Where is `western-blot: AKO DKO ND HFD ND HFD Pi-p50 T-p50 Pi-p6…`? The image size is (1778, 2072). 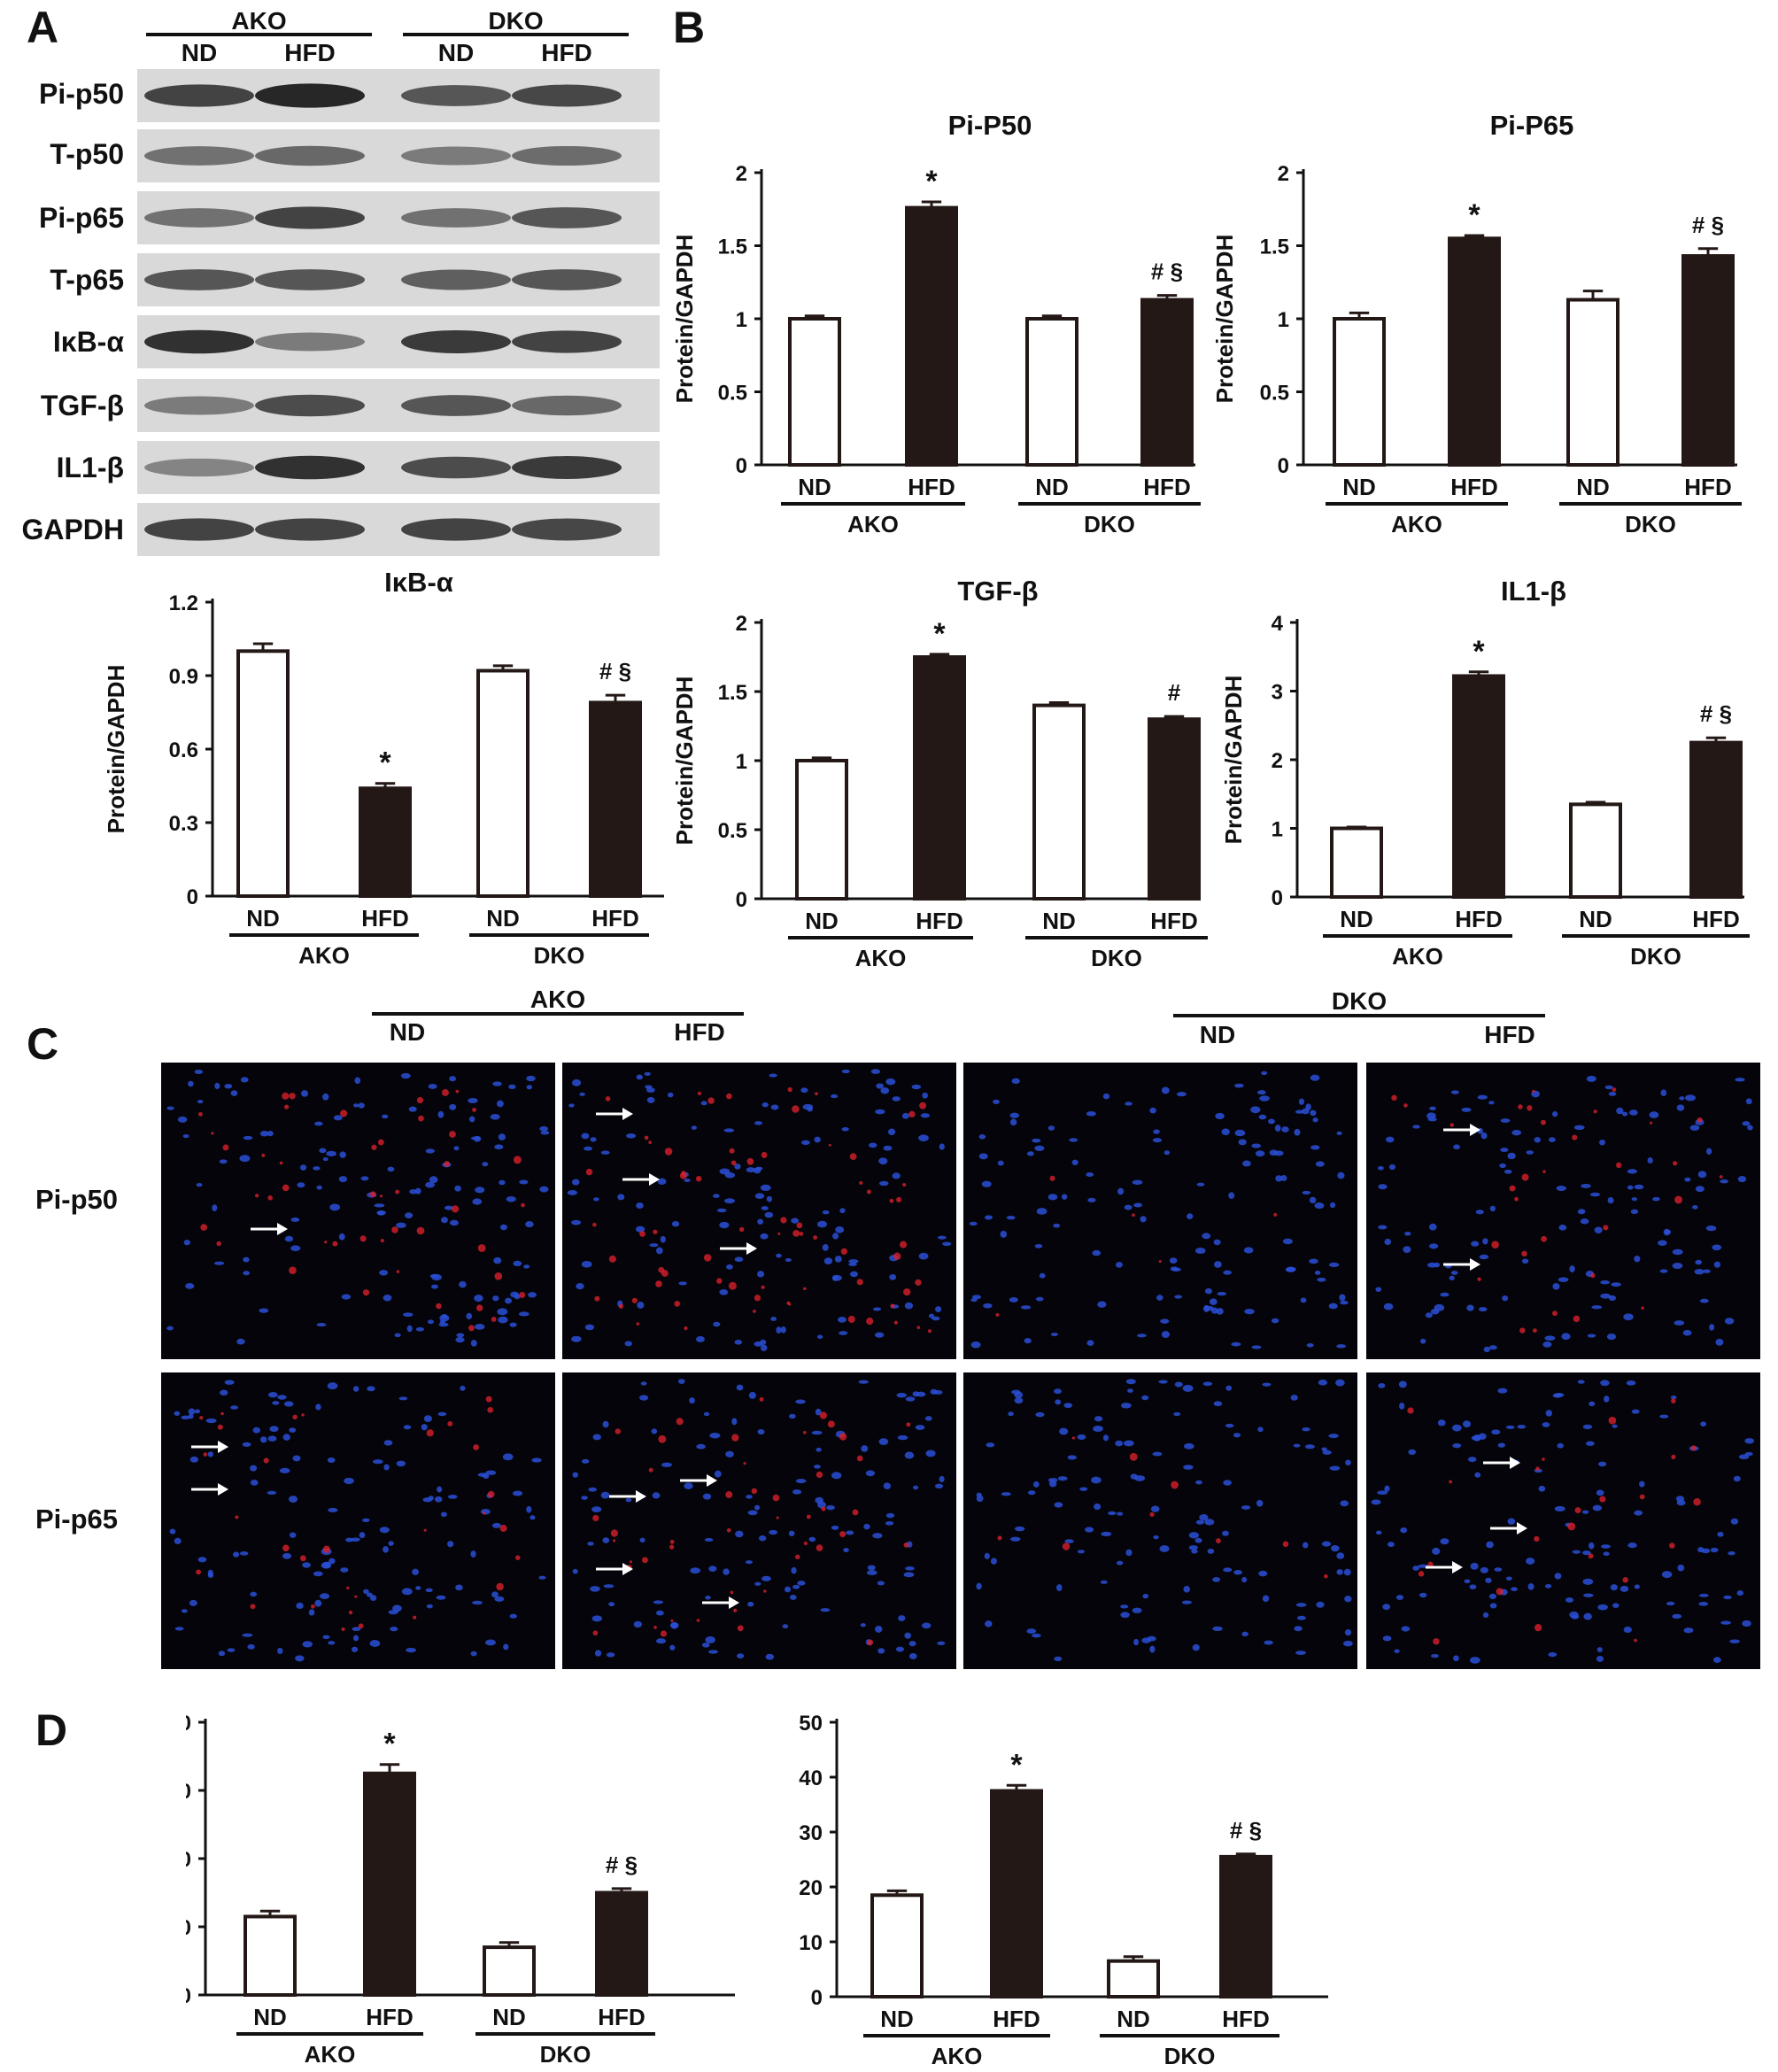
western-blot: AKO DKO ND HFD ND HFD Pi-p50 T-p50 Pi-p6… is located at coordinates (336, 283).